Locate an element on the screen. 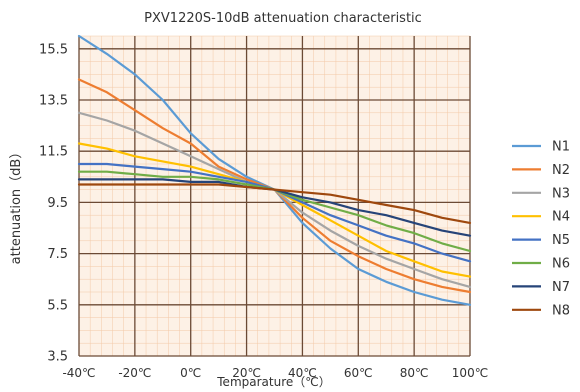 The image size is (580, 392). x-tick-label: -20℃ is located at coordinates (134, 373).